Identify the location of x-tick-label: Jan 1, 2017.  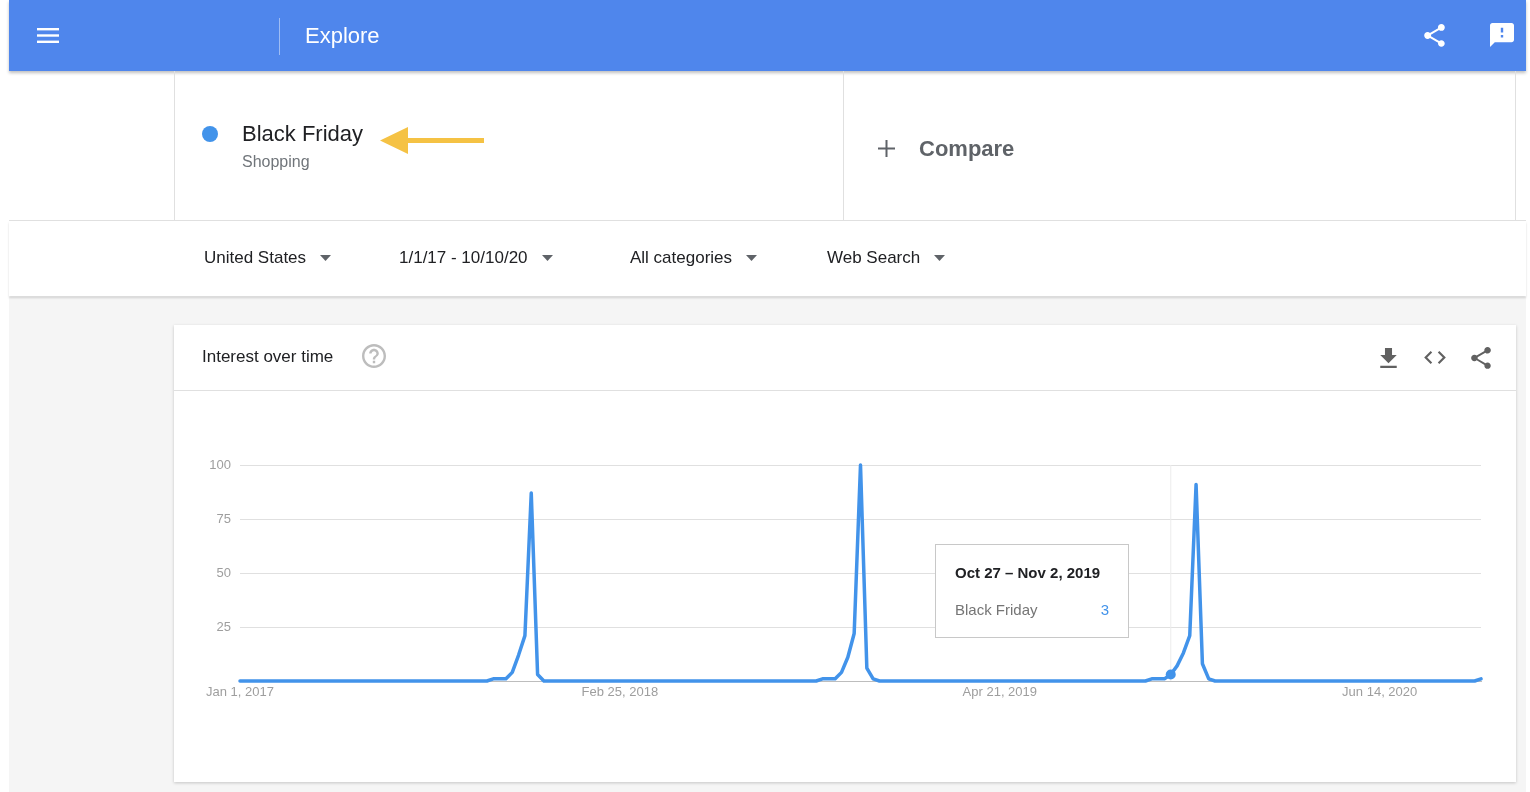
(240, 692).